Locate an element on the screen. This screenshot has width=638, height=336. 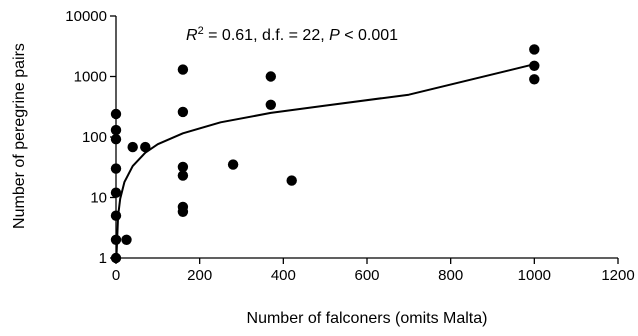
fit-statistics-annotation: R2 = 0.61, d.f. = 22, P < 0.001 is located at coordinates (292, 34).